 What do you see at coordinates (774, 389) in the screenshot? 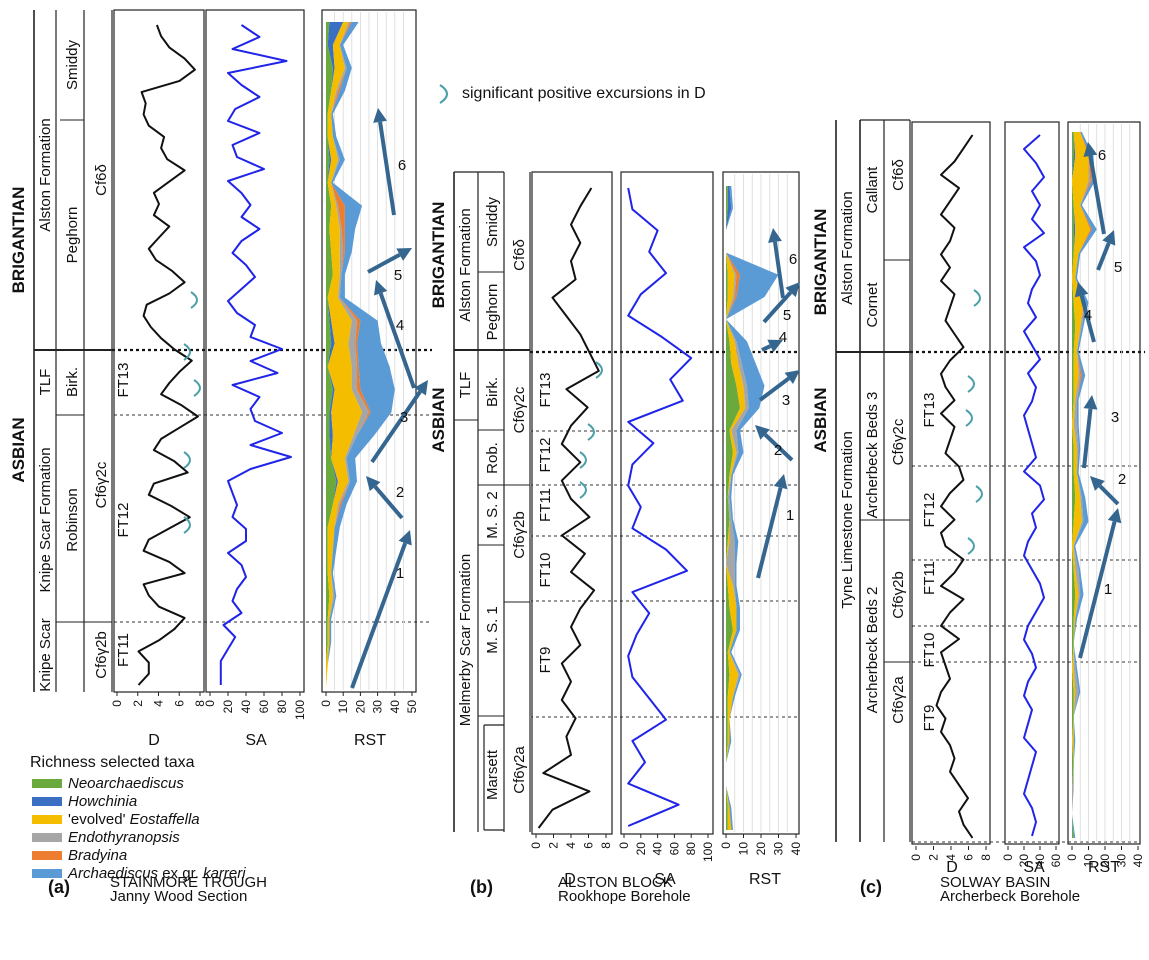
I see `b3-arrow-shaft` at bounding box center [774, 389].